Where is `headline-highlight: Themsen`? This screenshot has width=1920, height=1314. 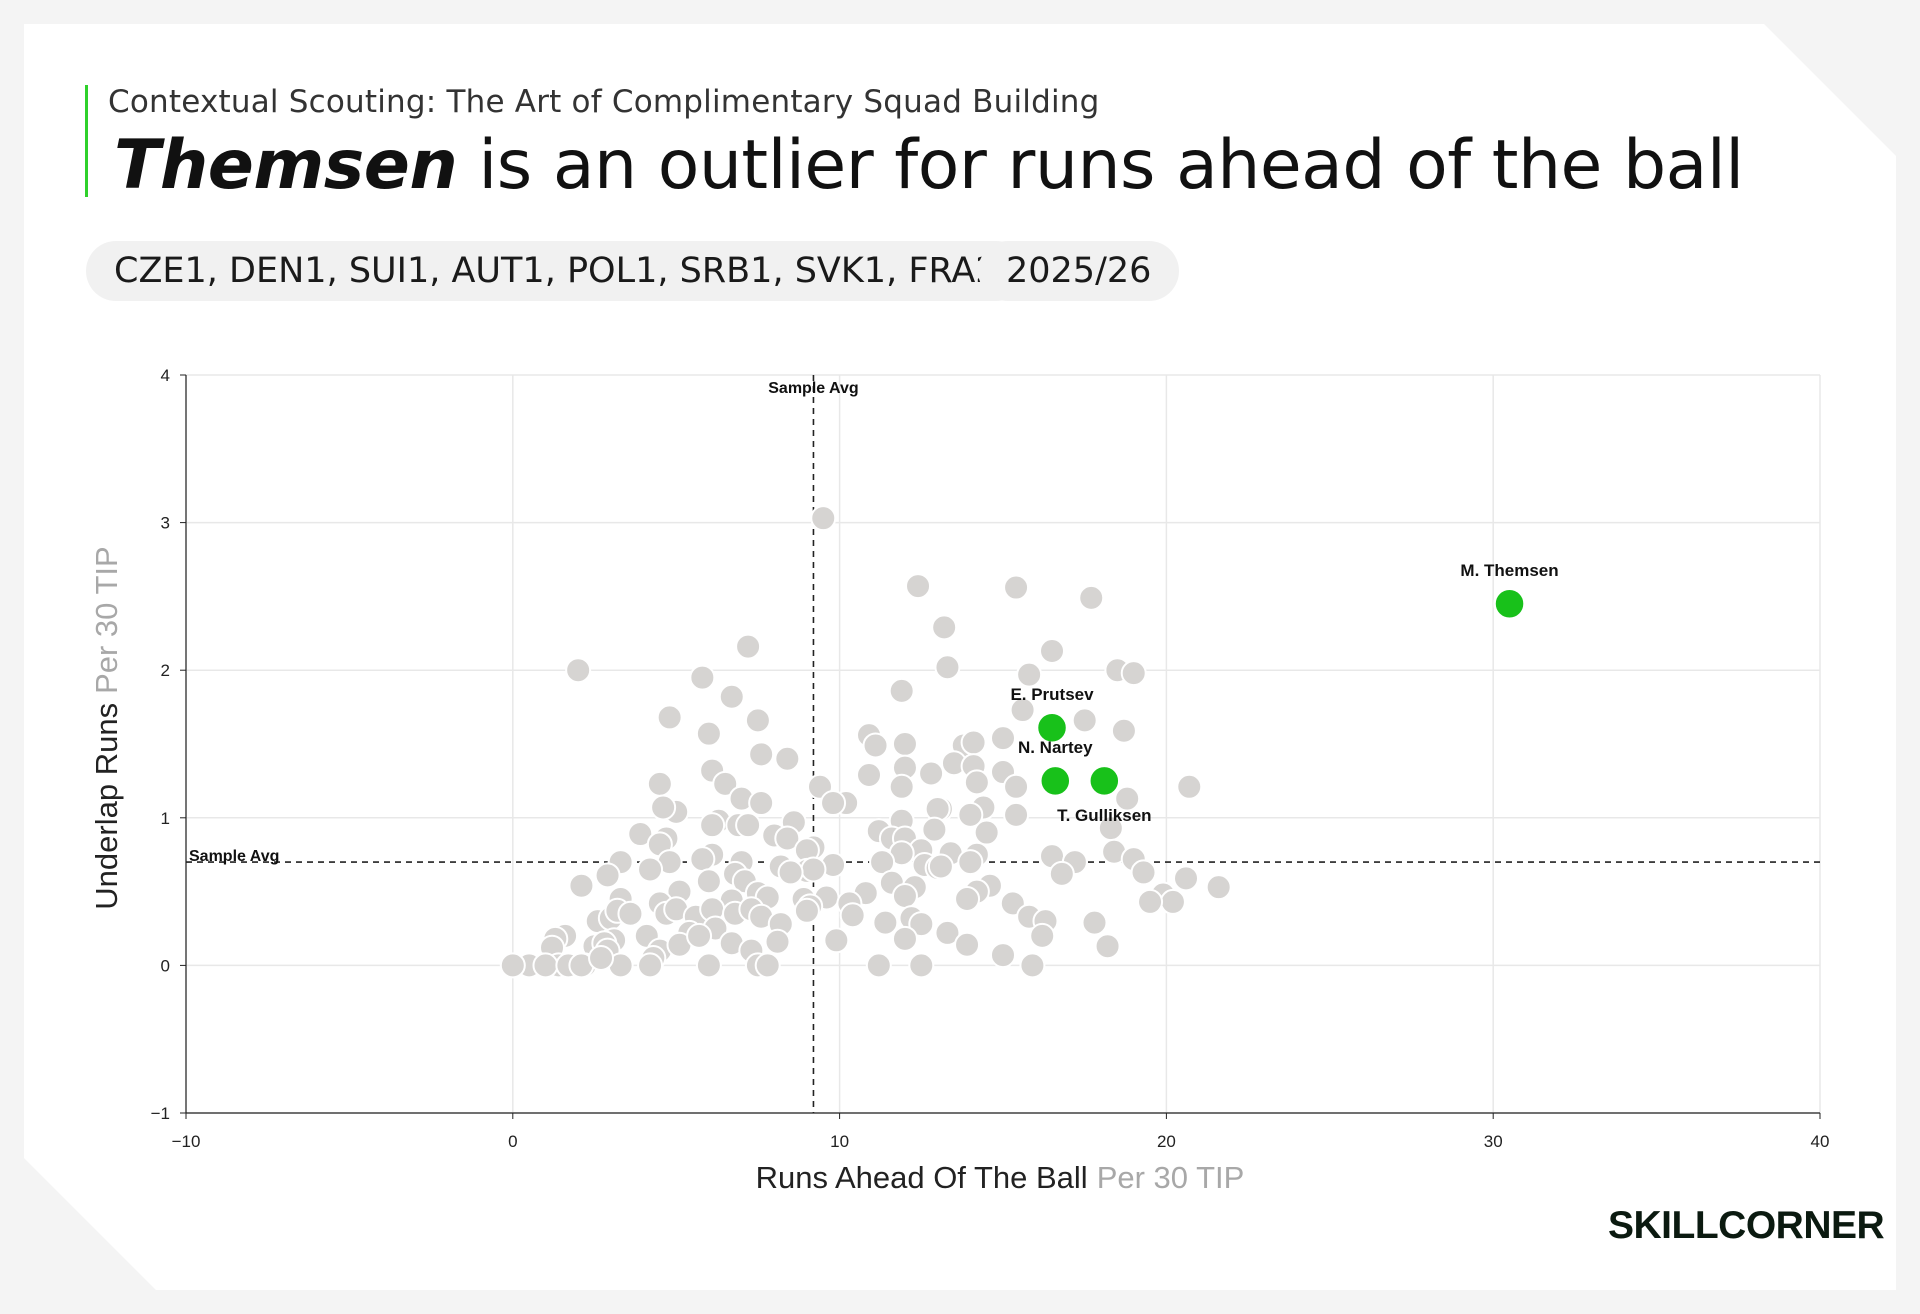 headline-highlight: Themsen is located at coordinates (286, 165).